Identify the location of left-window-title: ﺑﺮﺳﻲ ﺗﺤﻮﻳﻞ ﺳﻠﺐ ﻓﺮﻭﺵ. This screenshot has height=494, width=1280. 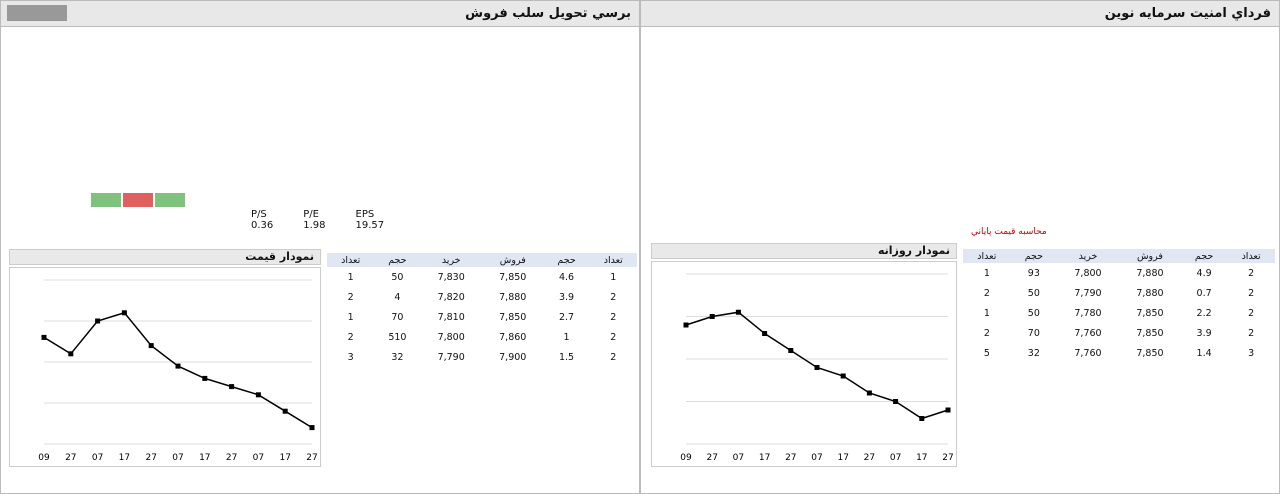
(548, 13).